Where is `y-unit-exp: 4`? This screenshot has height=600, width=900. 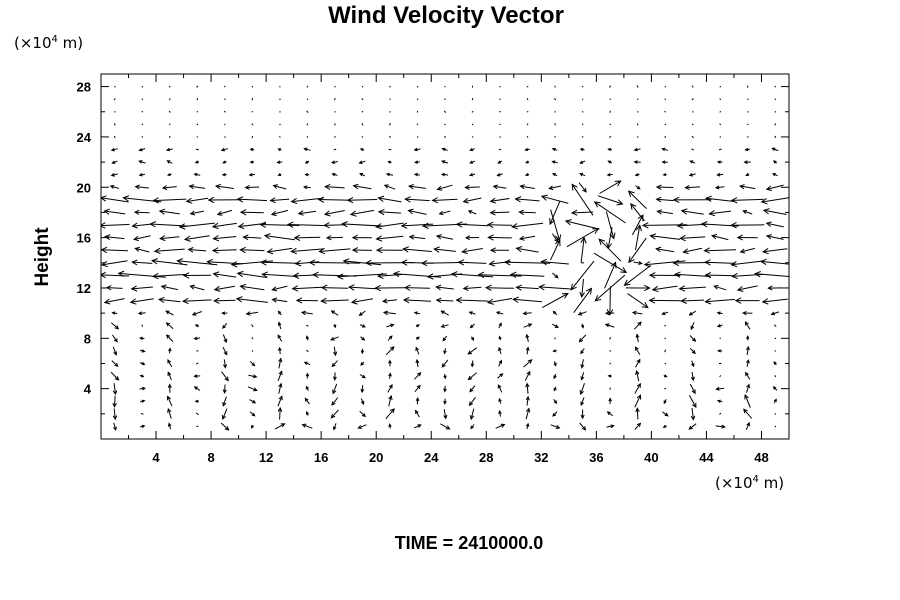
y-unit-exp: 4 is located at coordinates (55, 39).